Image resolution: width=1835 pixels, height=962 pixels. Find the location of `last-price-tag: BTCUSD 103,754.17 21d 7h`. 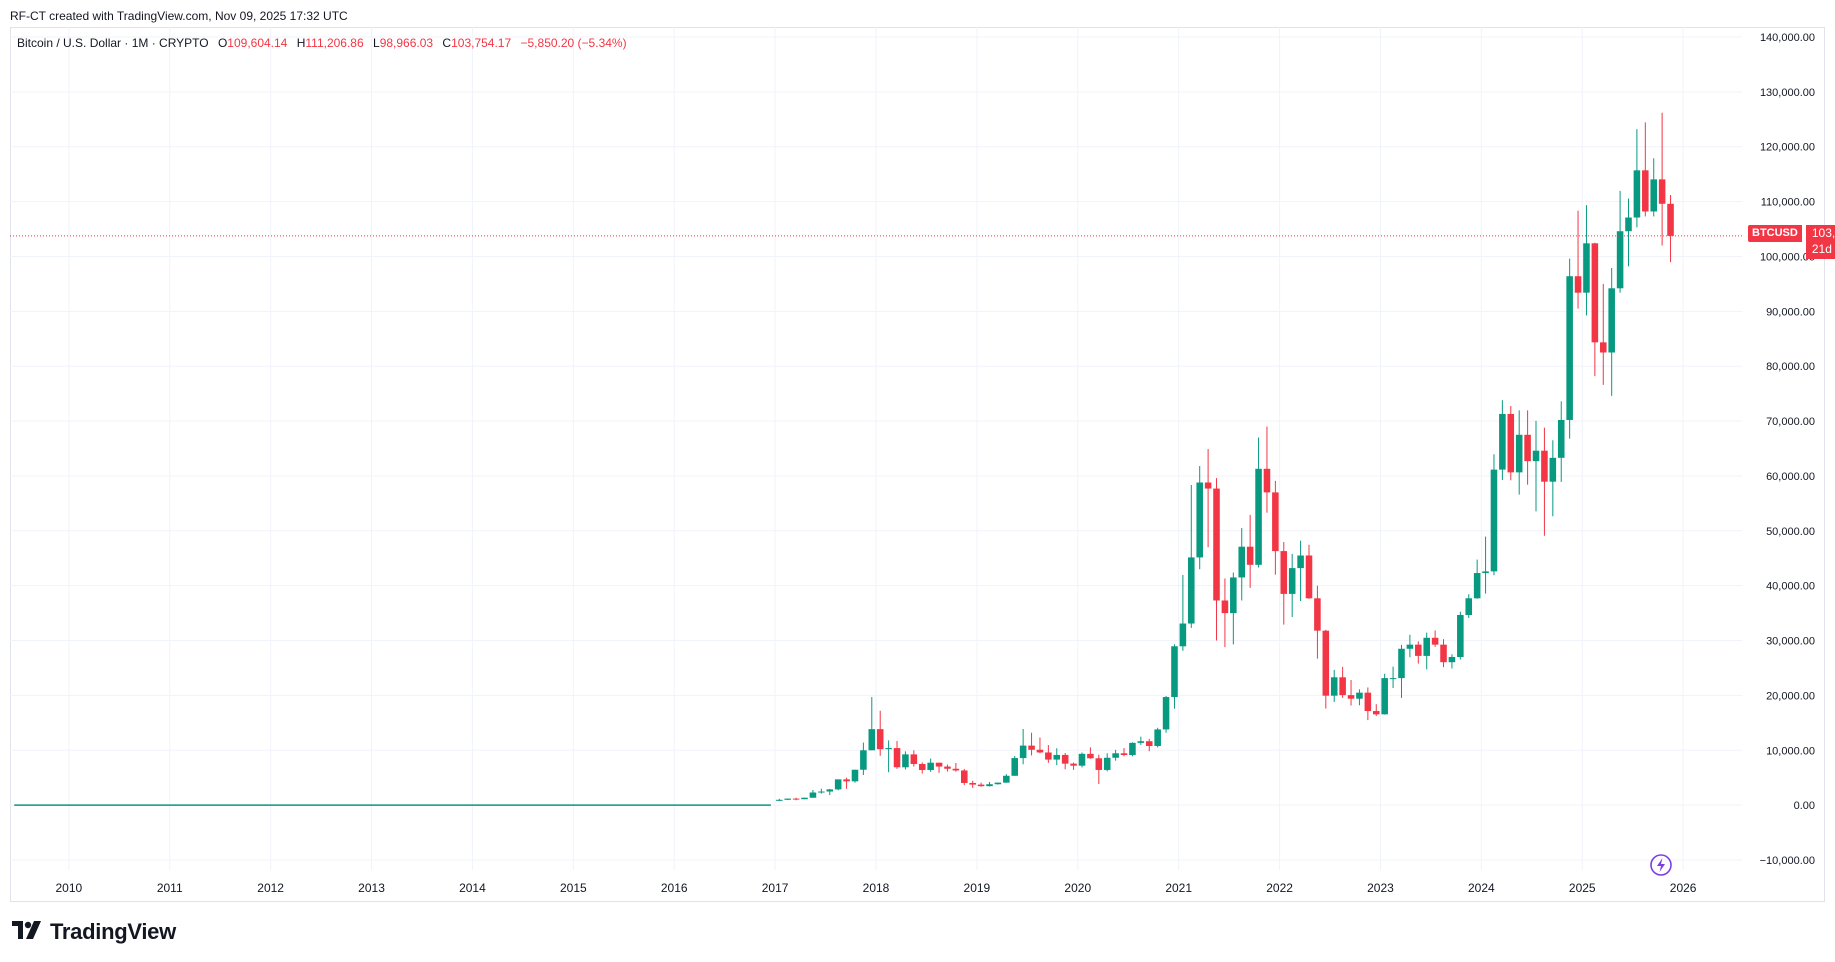

last-price-tag: BTCUSD 103,754.17 21d 7h is located at coordinates (1791, 242).